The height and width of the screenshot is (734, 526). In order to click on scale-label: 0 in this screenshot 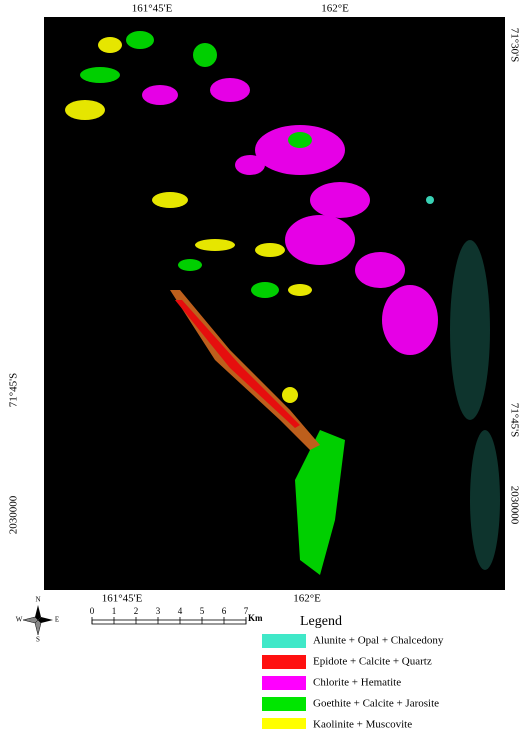, I will do `click(92, 611)`.